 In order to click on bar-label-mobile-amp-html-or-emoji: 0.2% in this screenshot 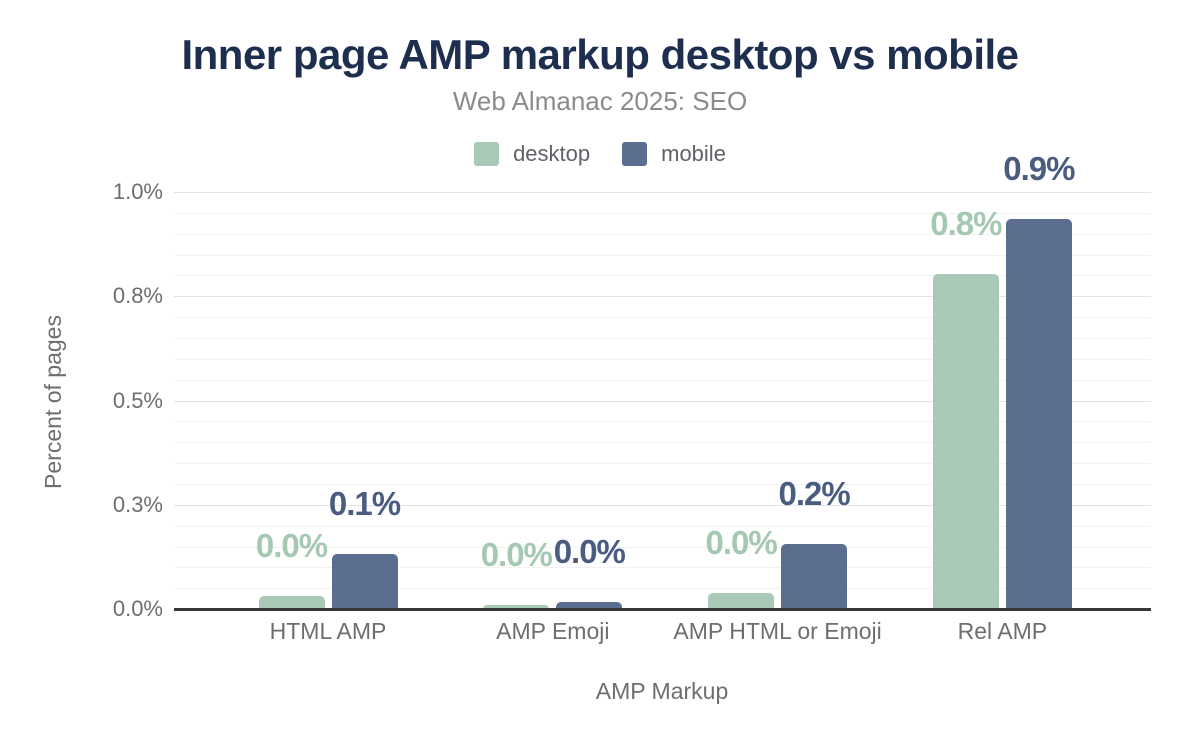, I will do `click(814, 493)`.